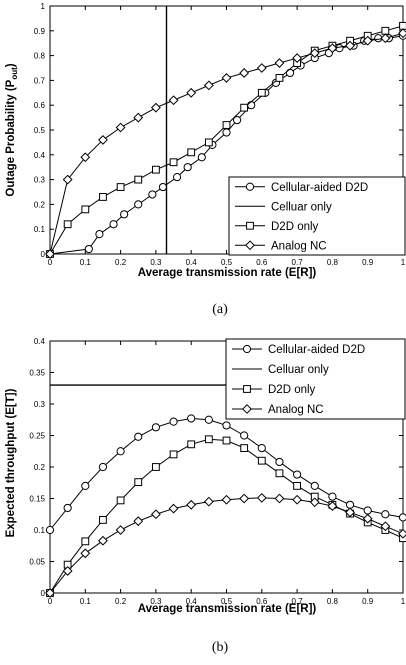 This screenshot has width=406, height=665. Describe the element at coordinates (220, 309) in the screenshot. I see `caption: (a)` at that location.